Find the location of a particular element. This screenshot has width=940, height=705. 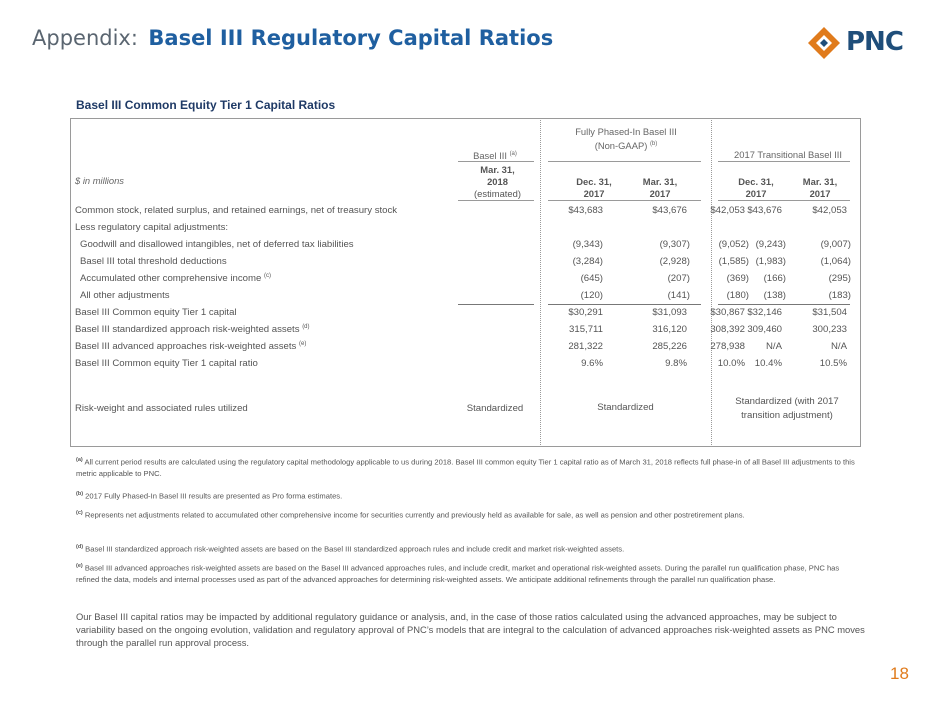

column-header: Mar. 31, 2018 (estimated) is located at coordinates (497, 181).